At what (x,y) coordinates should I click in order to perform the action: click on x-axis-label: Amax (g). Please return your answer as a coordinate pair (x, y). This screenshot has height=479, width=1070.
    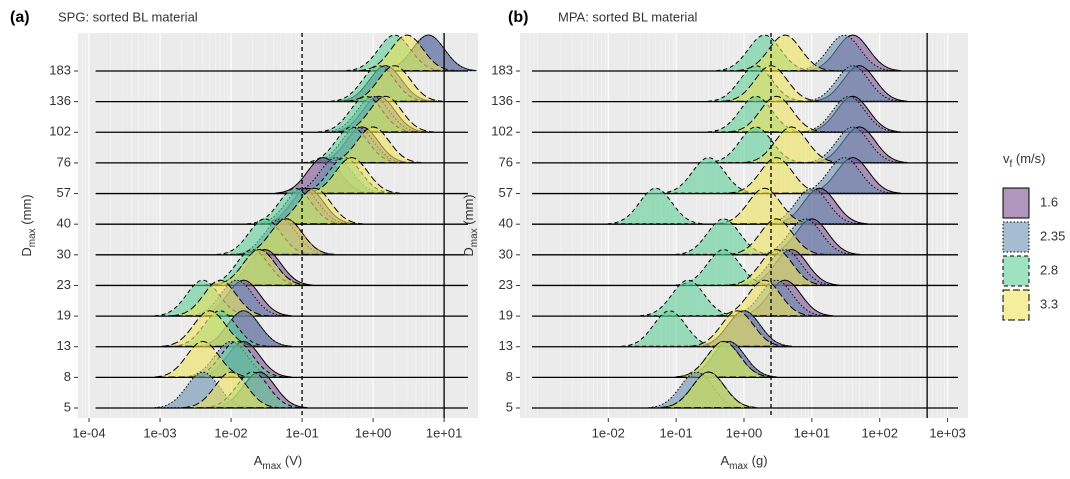
    Looking at the image, I should click on (743, 462).